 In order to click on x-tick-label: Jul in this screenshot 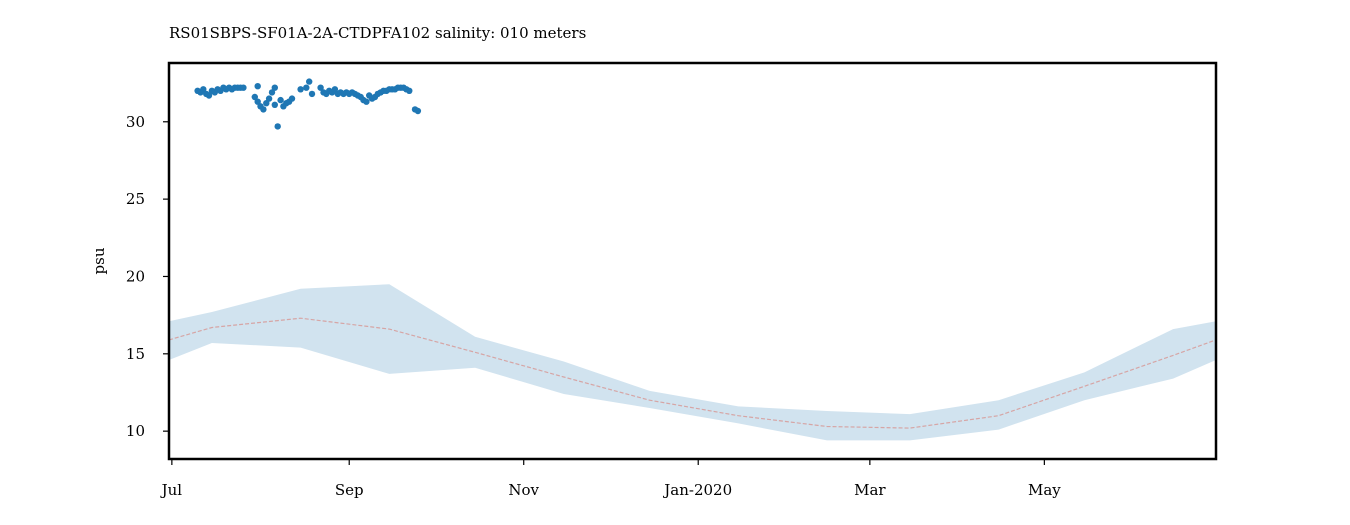, I will do `click(171, 490)`.